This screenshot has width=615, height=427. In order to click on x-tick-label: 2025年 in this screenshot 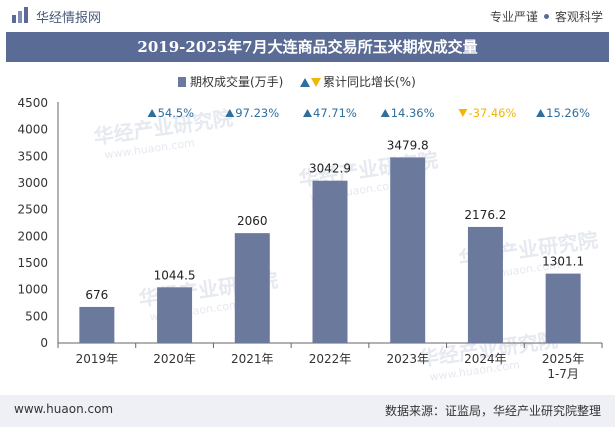, I will do `click(563, 359)`.